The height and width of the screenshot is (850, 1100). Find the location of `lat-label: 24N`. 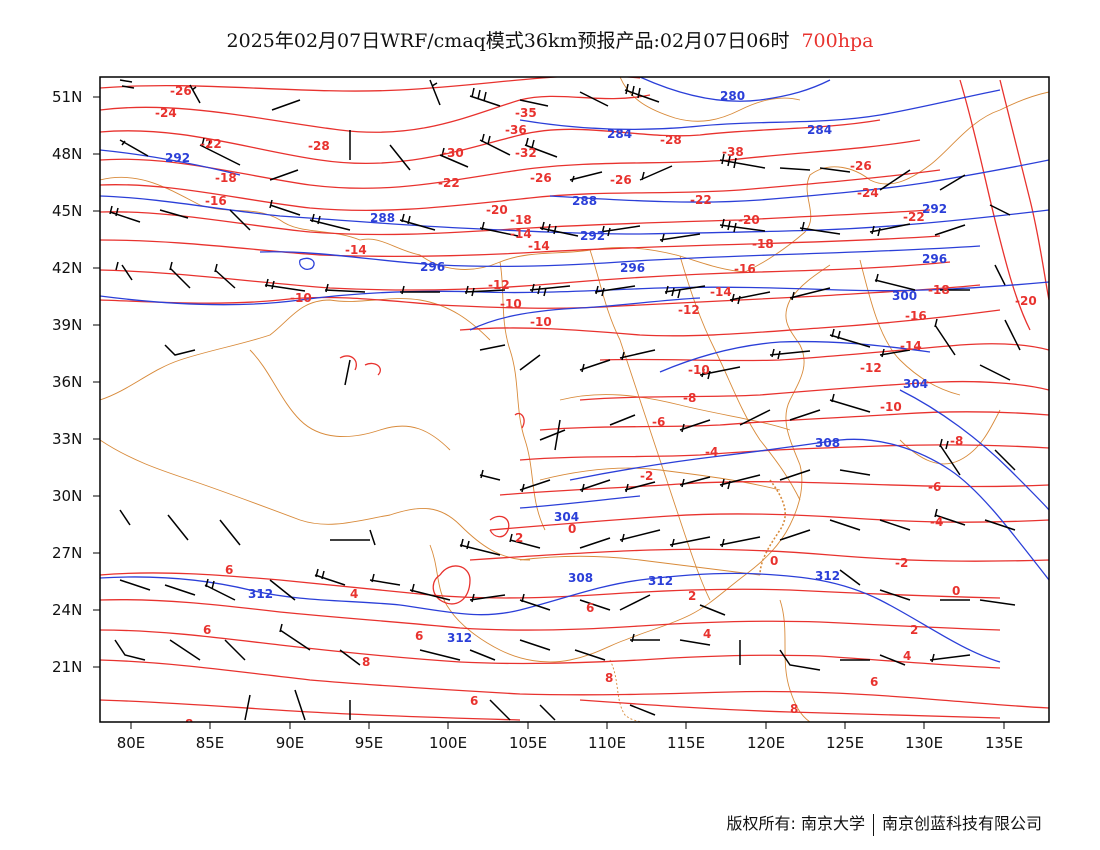

lat-label: 24N is located at coordinates (67, 610).